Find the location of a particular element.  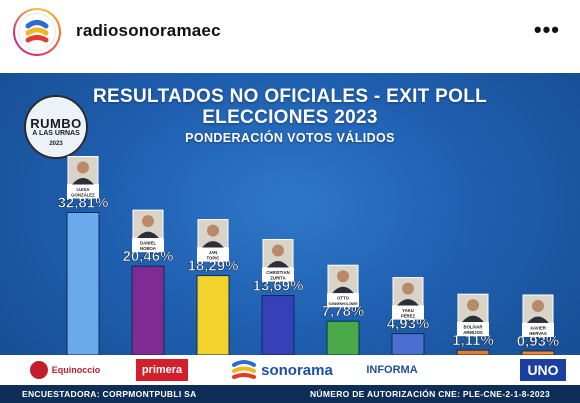

value-label-8: 0,93% is located at coordinates (538, 341).